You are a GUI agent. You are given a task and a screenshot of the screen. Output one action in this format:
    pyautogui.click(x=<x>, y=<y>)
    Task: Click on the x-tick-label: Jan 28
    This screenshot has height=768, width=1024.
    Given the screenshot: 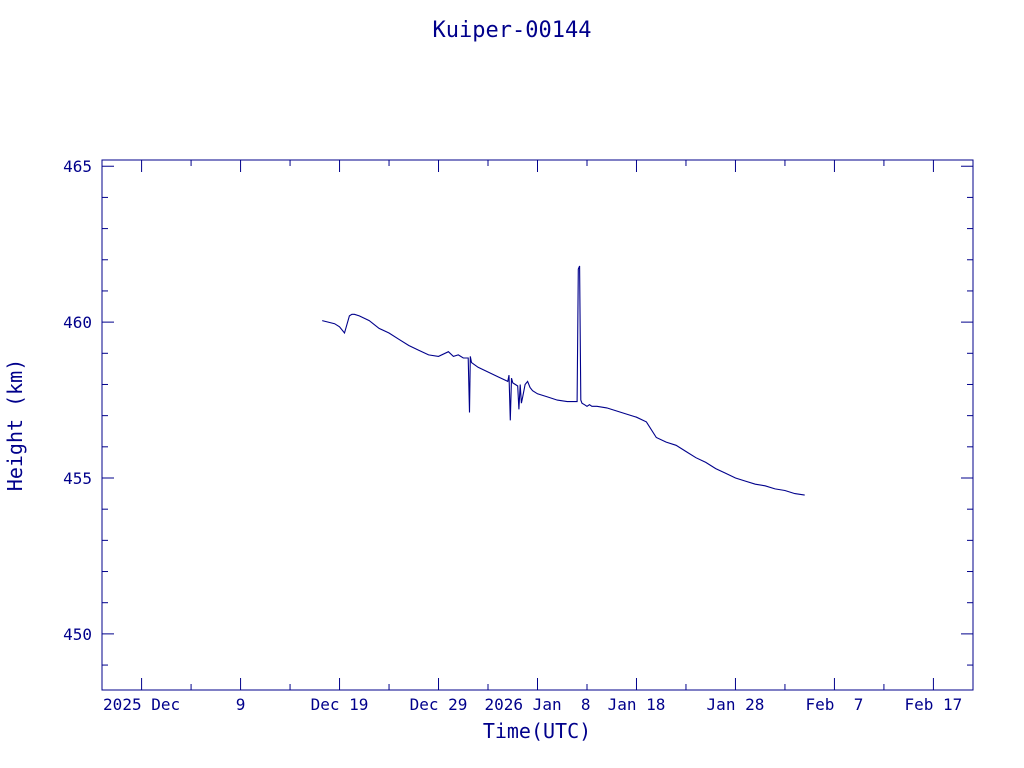 What is the action you would take?
    pyautogui.click(x=736, y=704)
    